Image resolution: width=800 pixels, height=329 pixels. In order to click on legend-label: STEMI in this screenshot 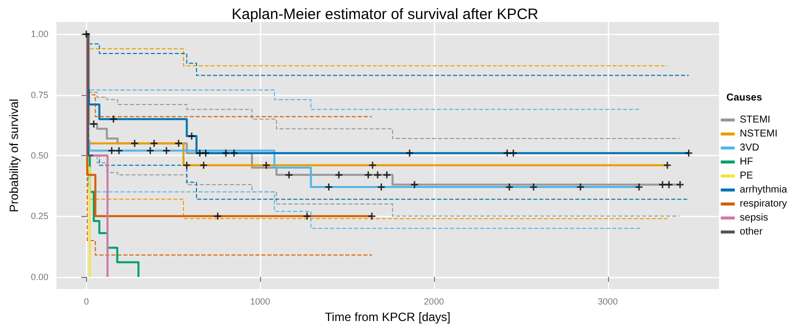, I will do `click(755, 120)`.